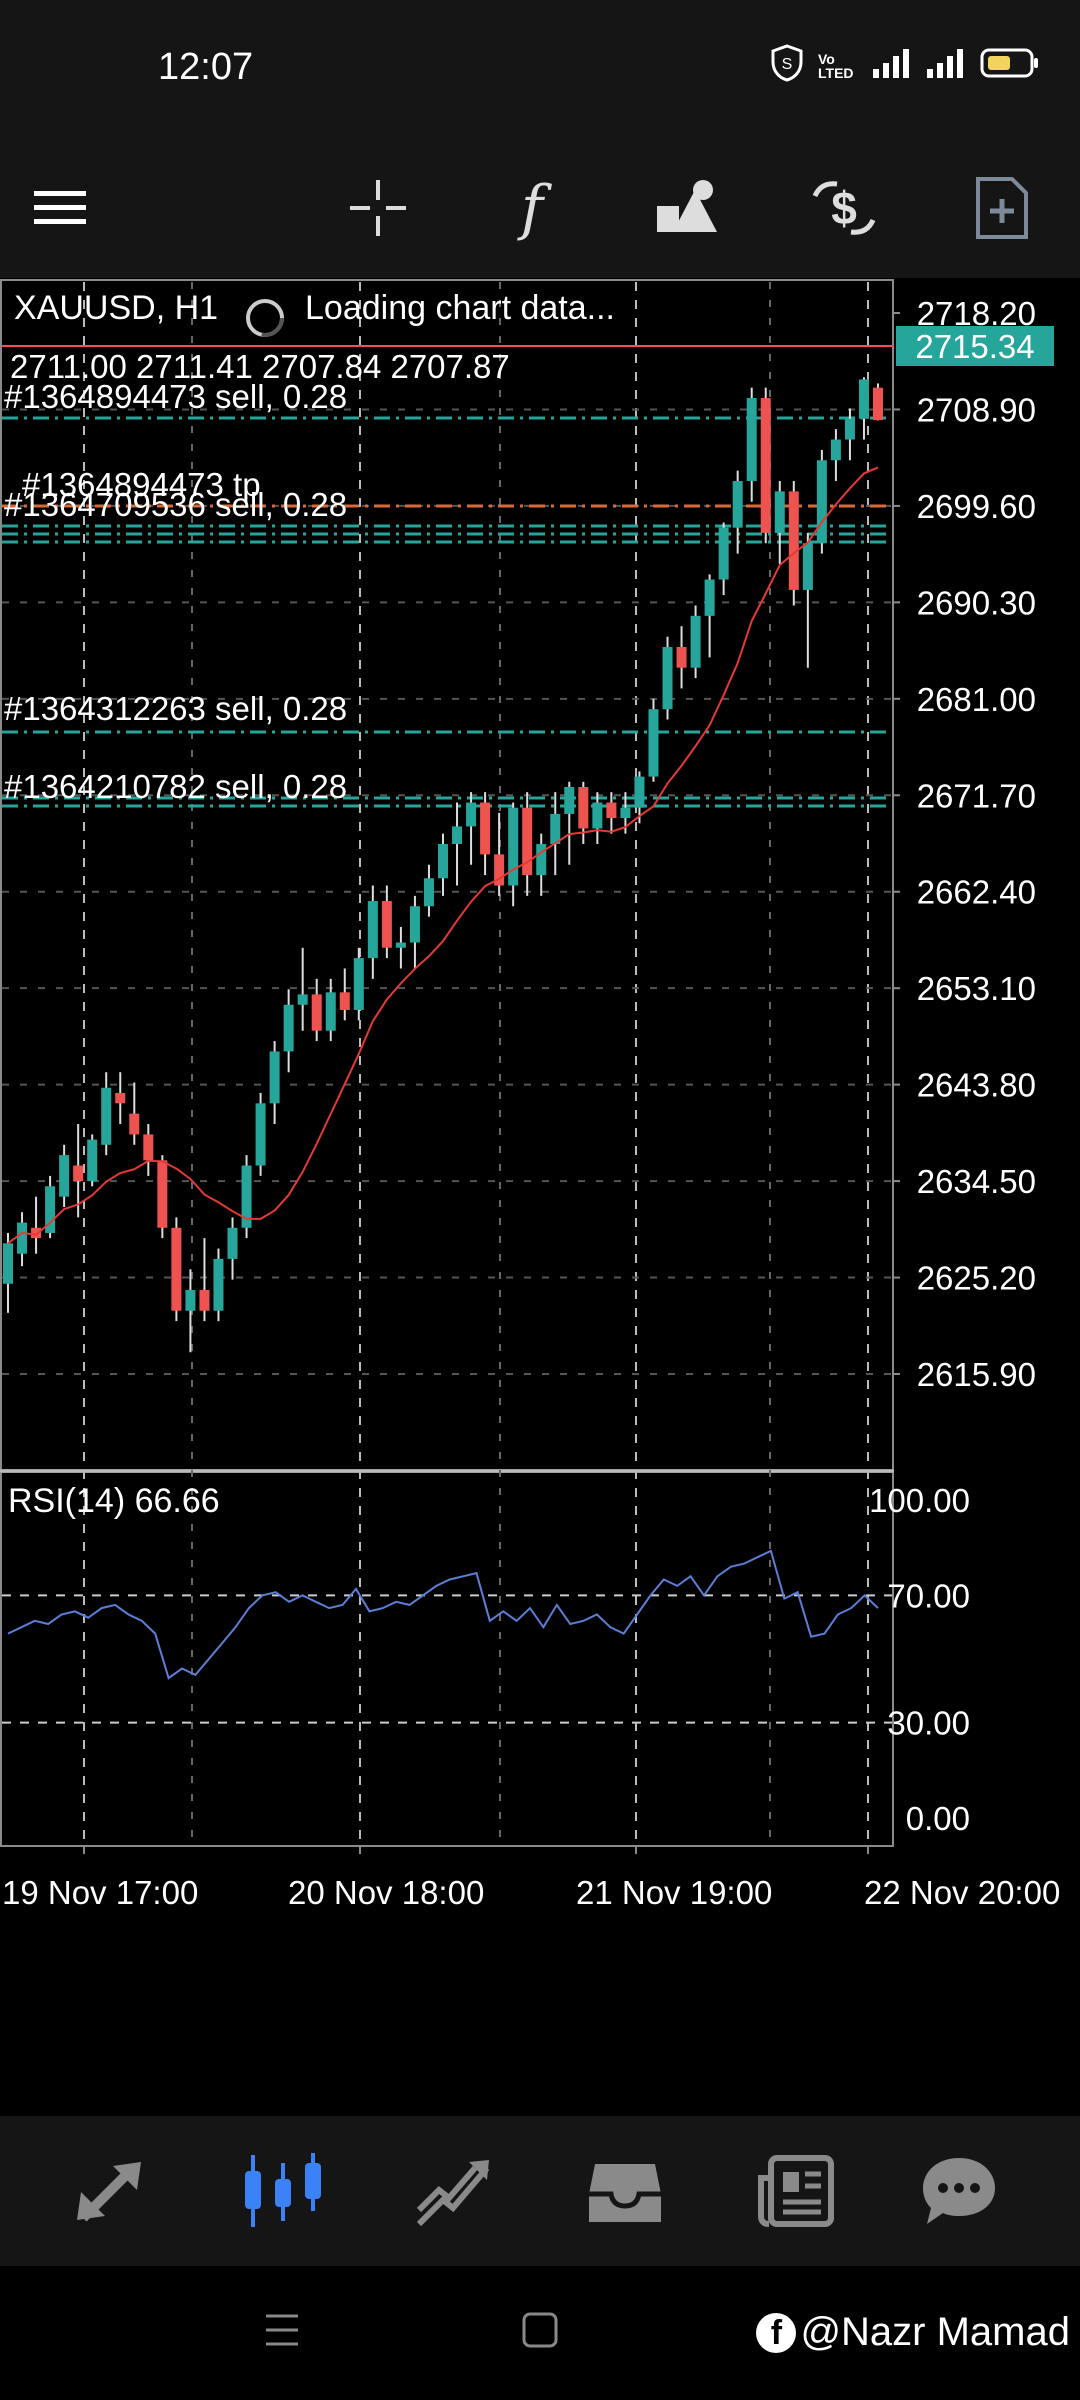 The image size is (1080, 2400). I want to click on time-label: 21 Nov 19:00, so click(674, 1892).